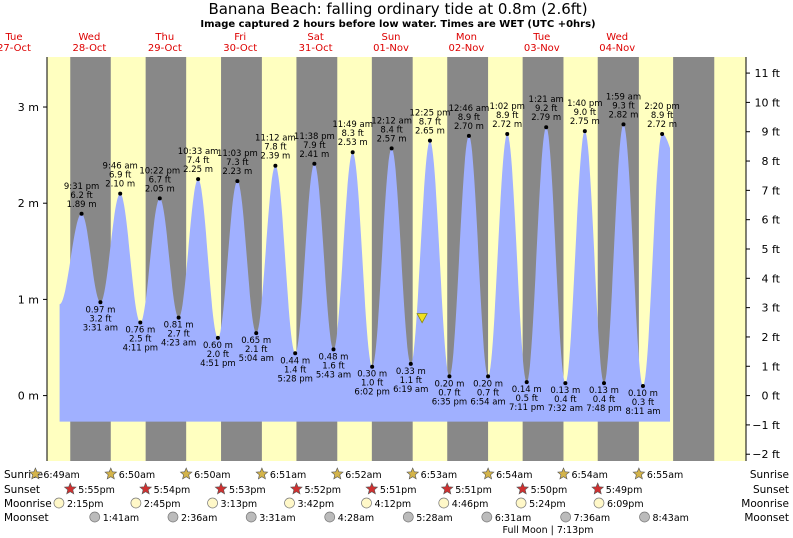 Image resolution: width=793 pixels, height=538 pixels. What do you see at coordinates (237, 154) in the screenshot?
I see `tide-label: 11:03 pm` at bounding box center [237, 154].